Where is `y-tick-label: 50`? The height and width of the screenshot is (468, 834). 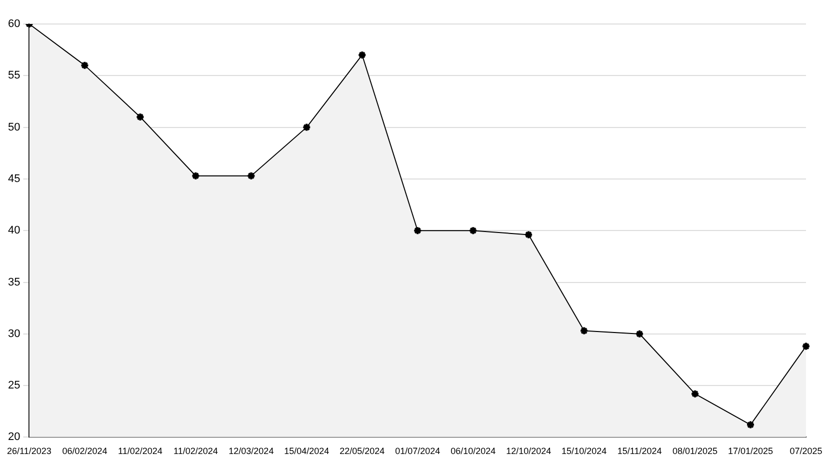 y-tick-label: 50 is located at coordinates (14, 127).